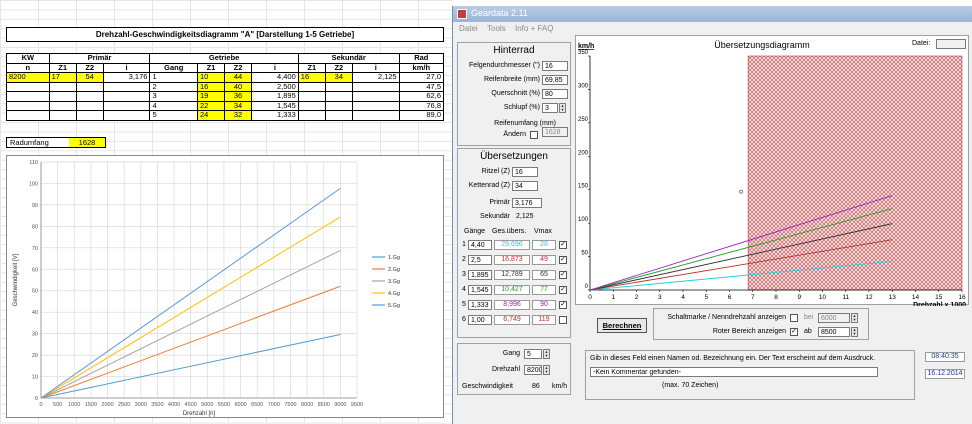  I want to click on hdr-g-z1: Z1, so click(211, 67).